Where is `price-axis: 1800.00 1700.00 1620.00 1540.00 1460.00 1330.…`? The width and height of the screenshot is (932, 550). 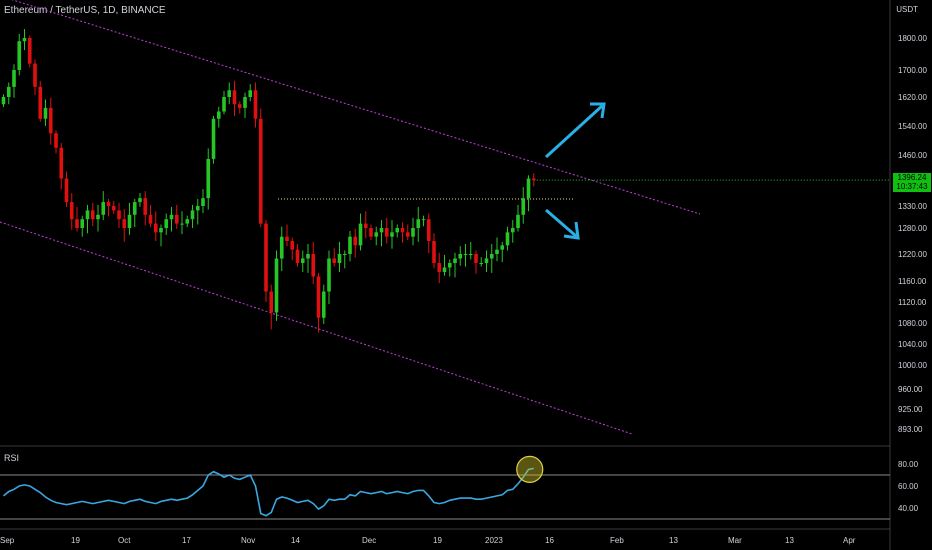
price-axis: 1800.00 1700.00 1620.00 1540.00 1460.00 1330.… is located at coordinates (912, 273).